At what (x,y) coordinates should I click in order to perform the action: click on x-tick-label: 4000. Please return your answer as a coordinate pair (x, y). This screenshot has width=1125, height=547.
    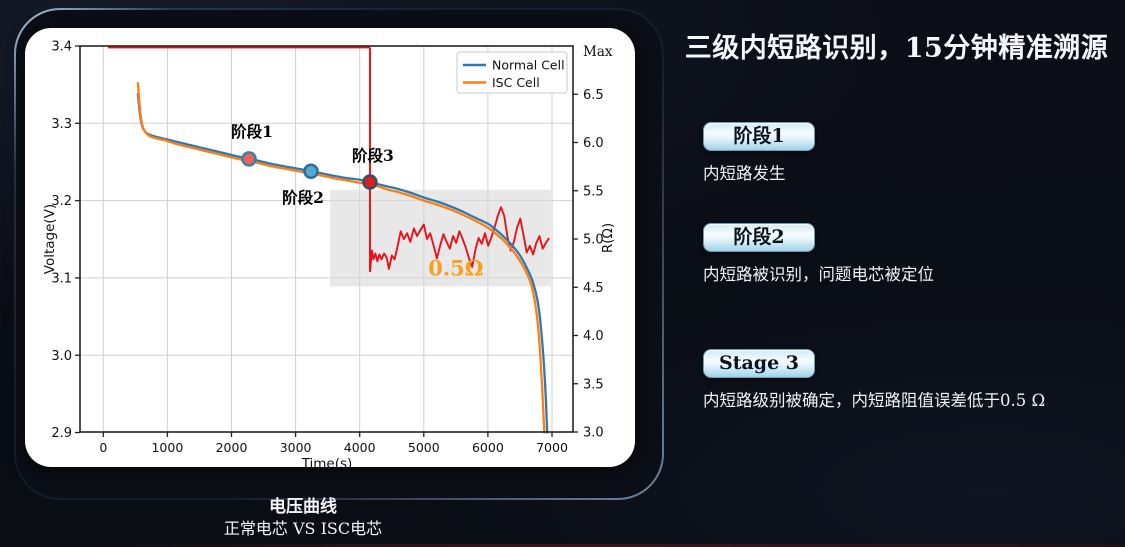
    Looking at the image, I should click on (360, 447).